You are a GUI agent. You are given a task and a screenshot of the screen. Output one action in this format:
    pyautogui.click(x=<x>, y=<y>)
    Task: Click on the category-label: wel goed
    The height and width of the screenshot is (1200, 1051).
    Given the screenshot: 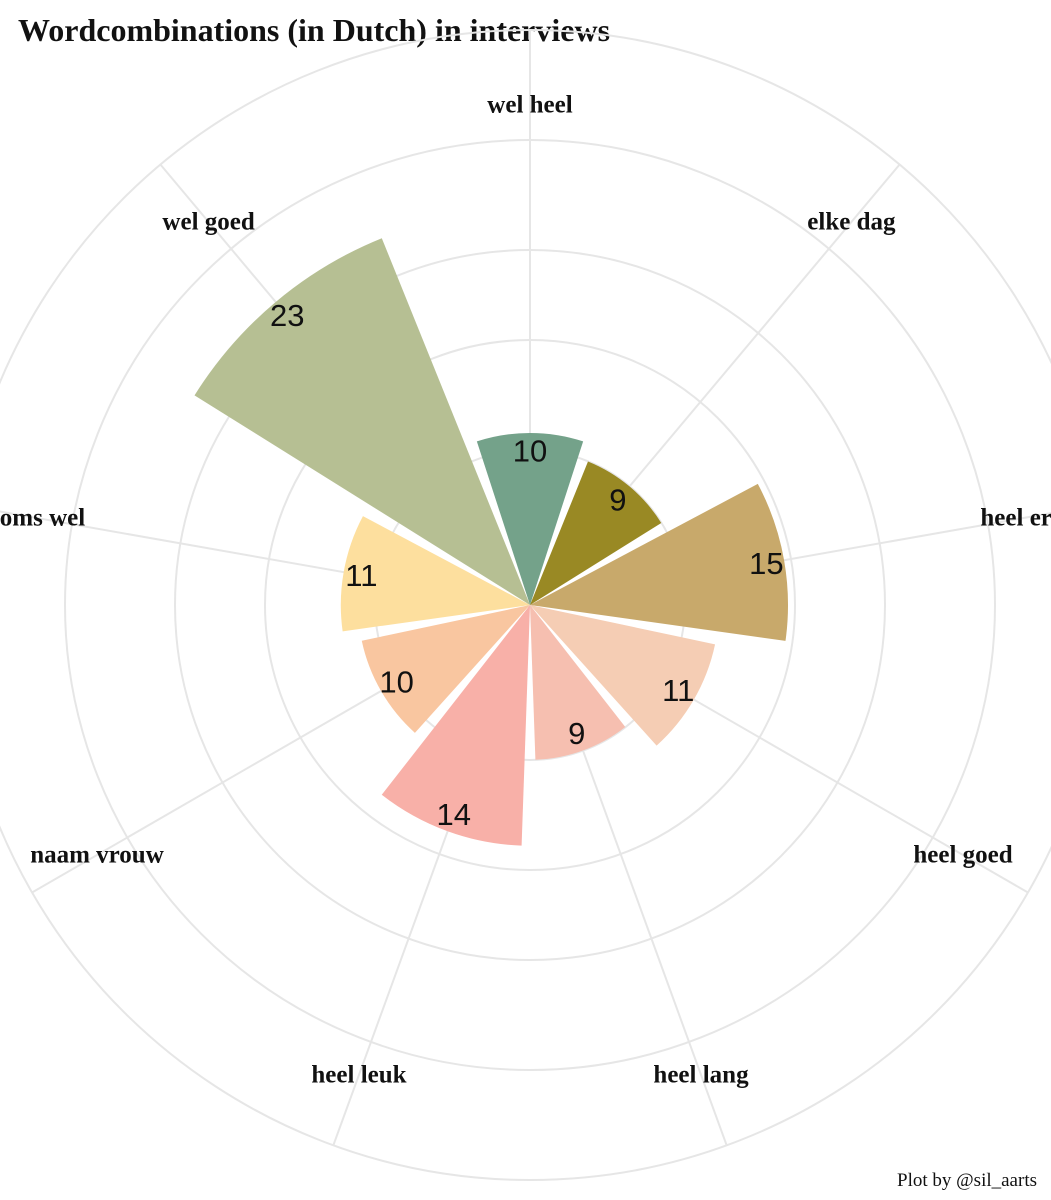 What is the action you would take?
    pyautogui.click(x=208, y=221)
    